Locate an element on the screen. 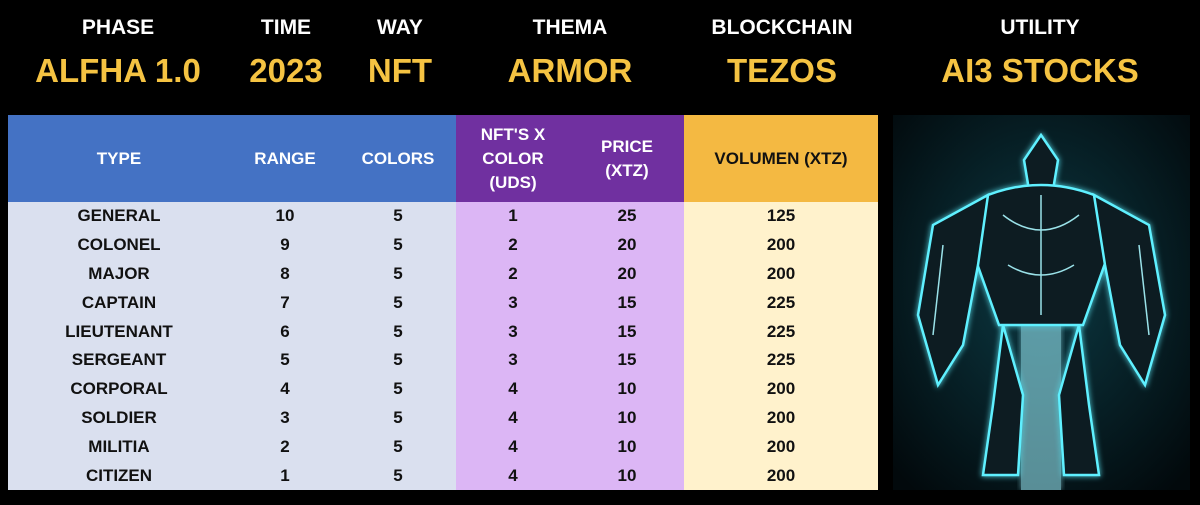 This screenshot has height=505, width=1200. header-line: COLORS is located at coordinates (398, 158).